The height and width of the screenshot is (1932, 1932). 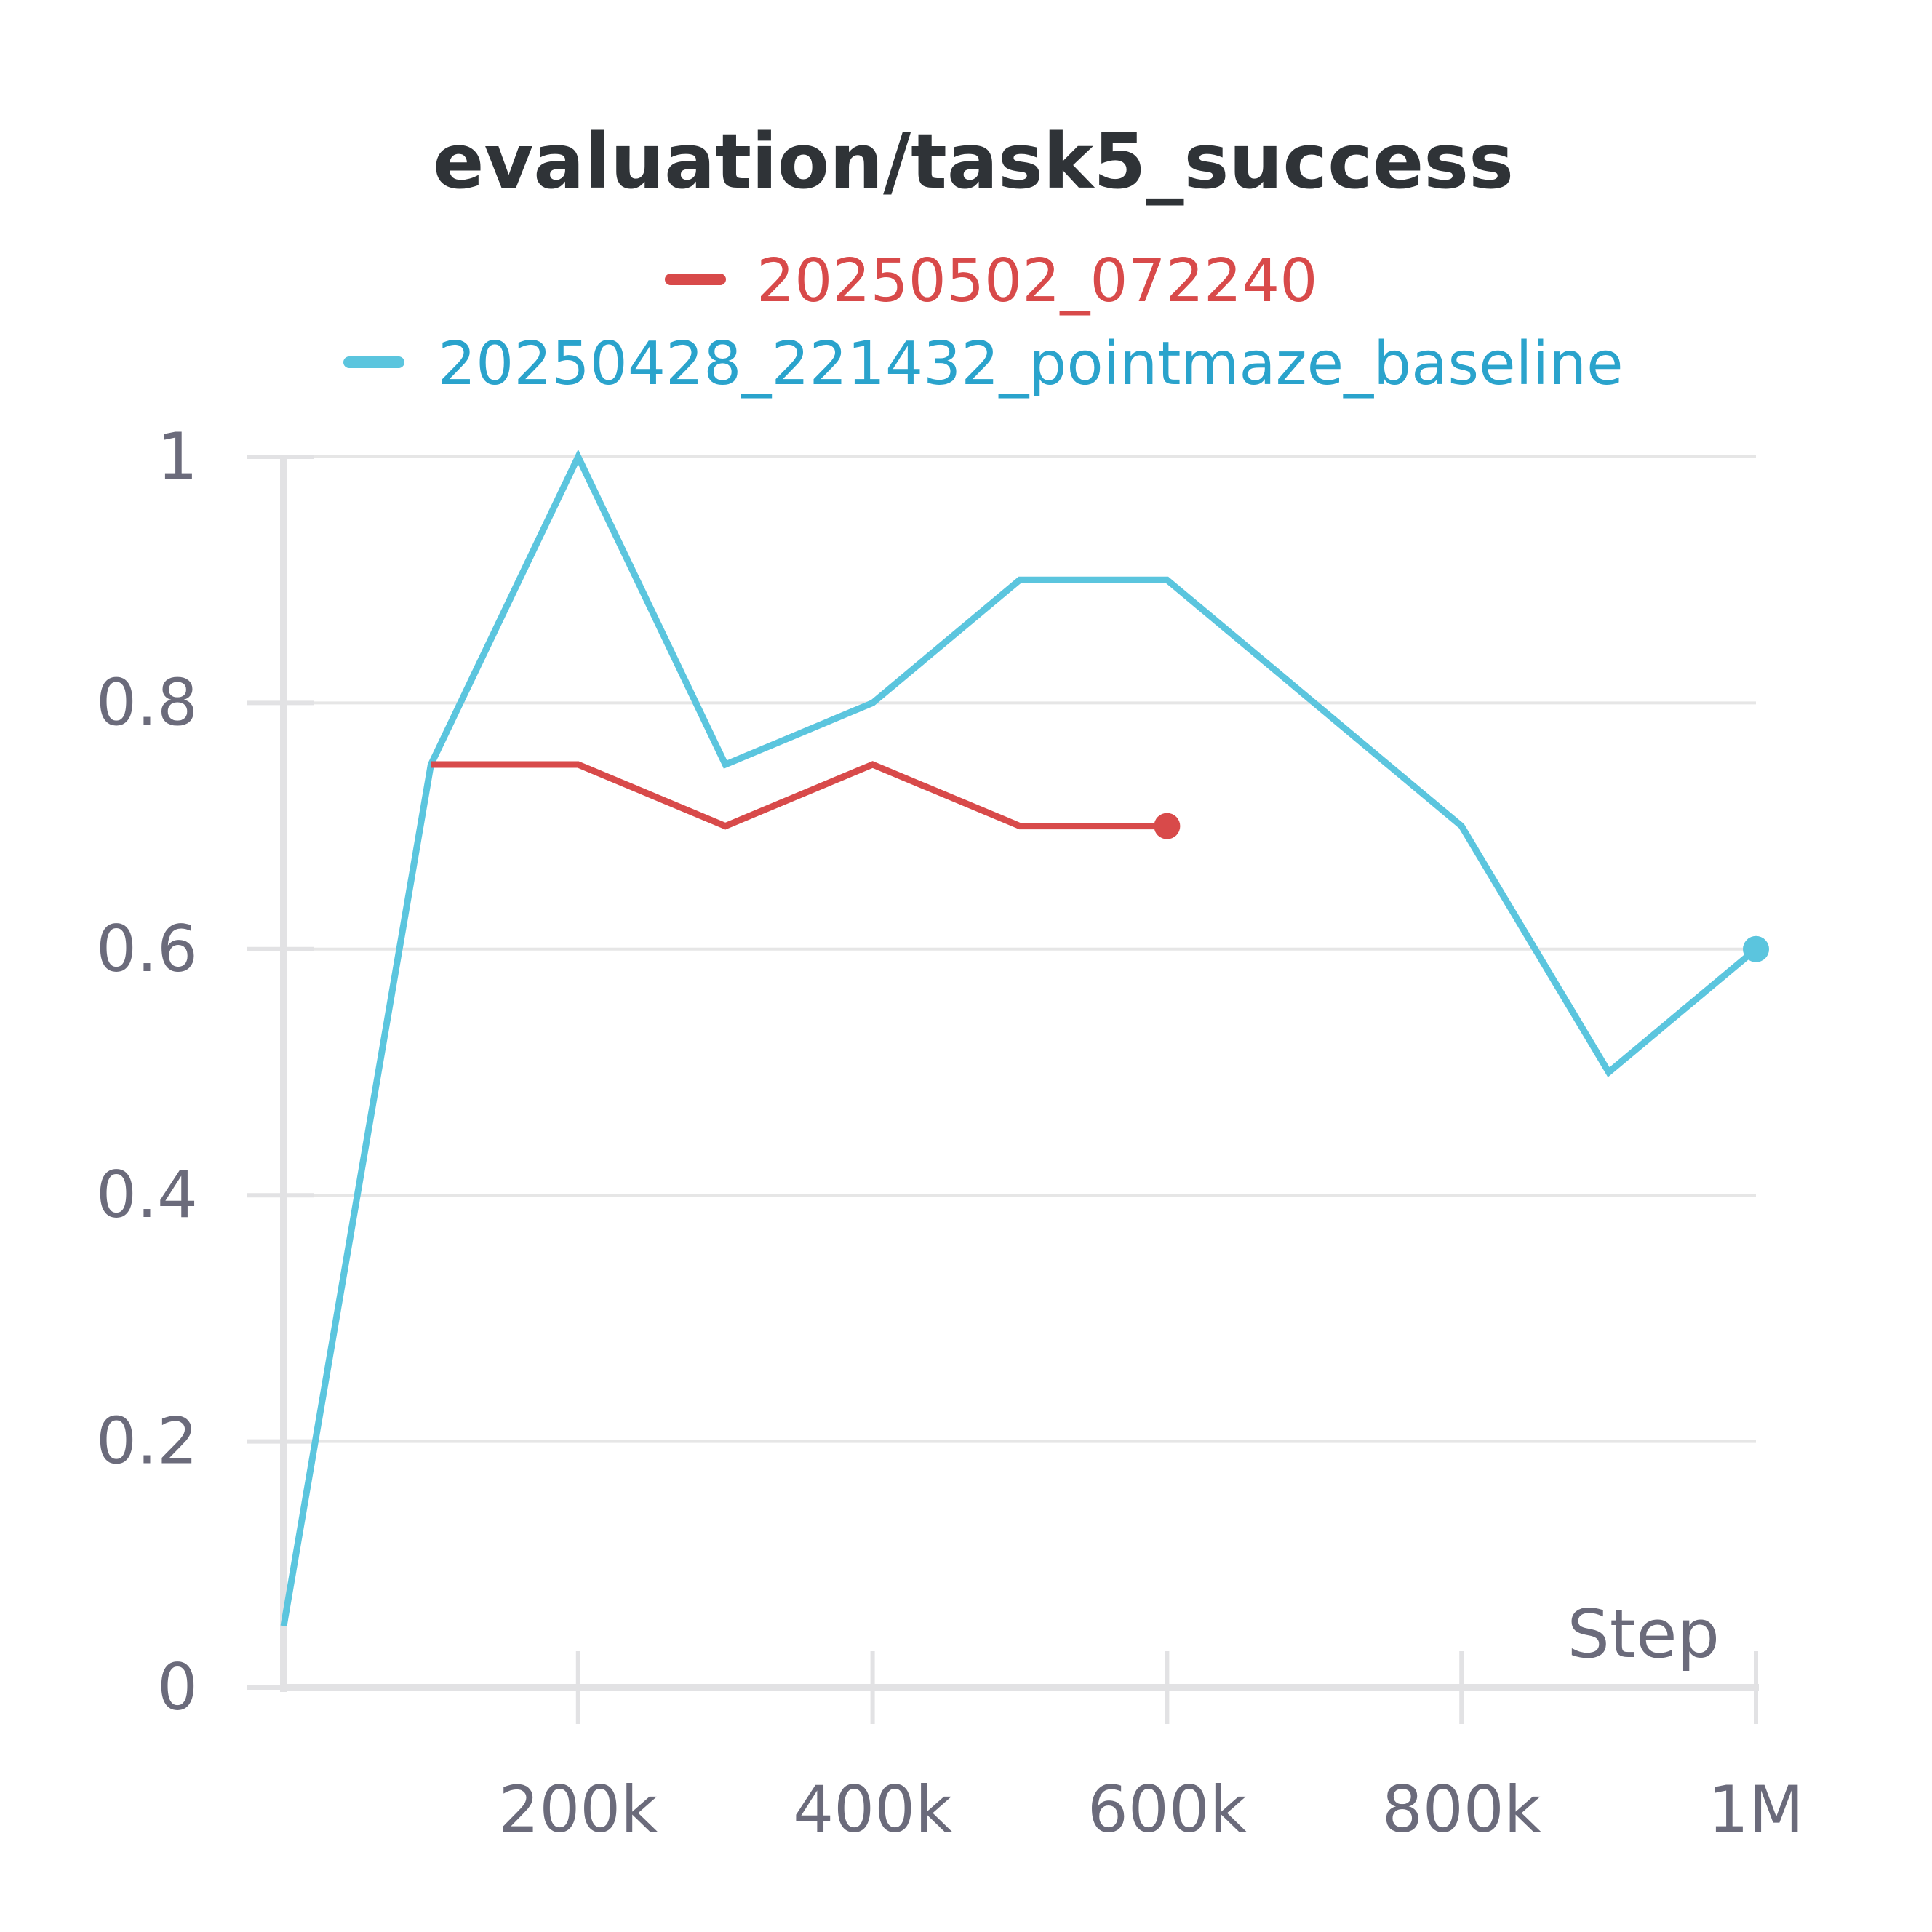 I want to click on y-tick-label: 0.8, so click(x=147, y=703).